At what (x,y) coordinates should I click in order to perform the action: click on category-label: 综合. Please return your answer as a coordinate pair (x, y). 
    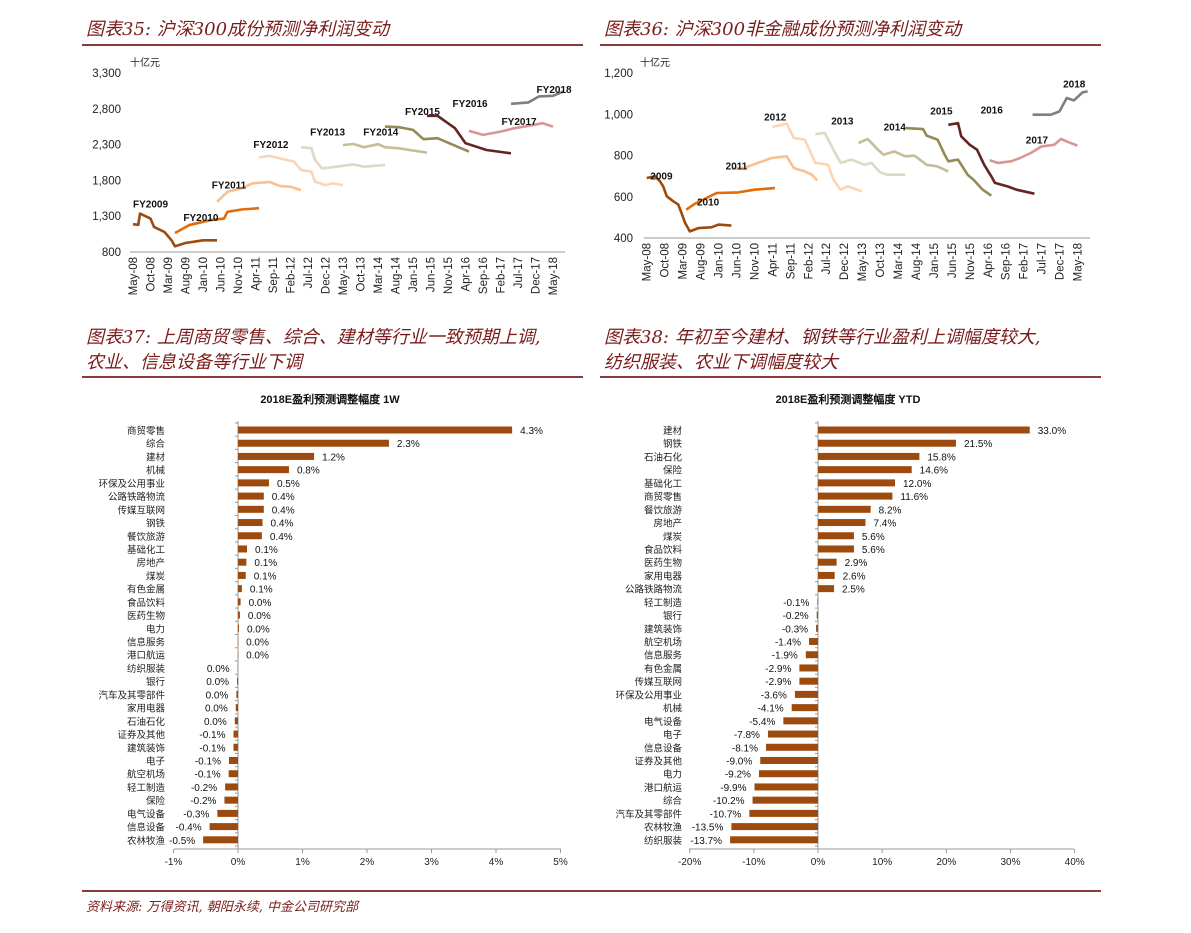
    Looking at the image, I should click on (156, 444).